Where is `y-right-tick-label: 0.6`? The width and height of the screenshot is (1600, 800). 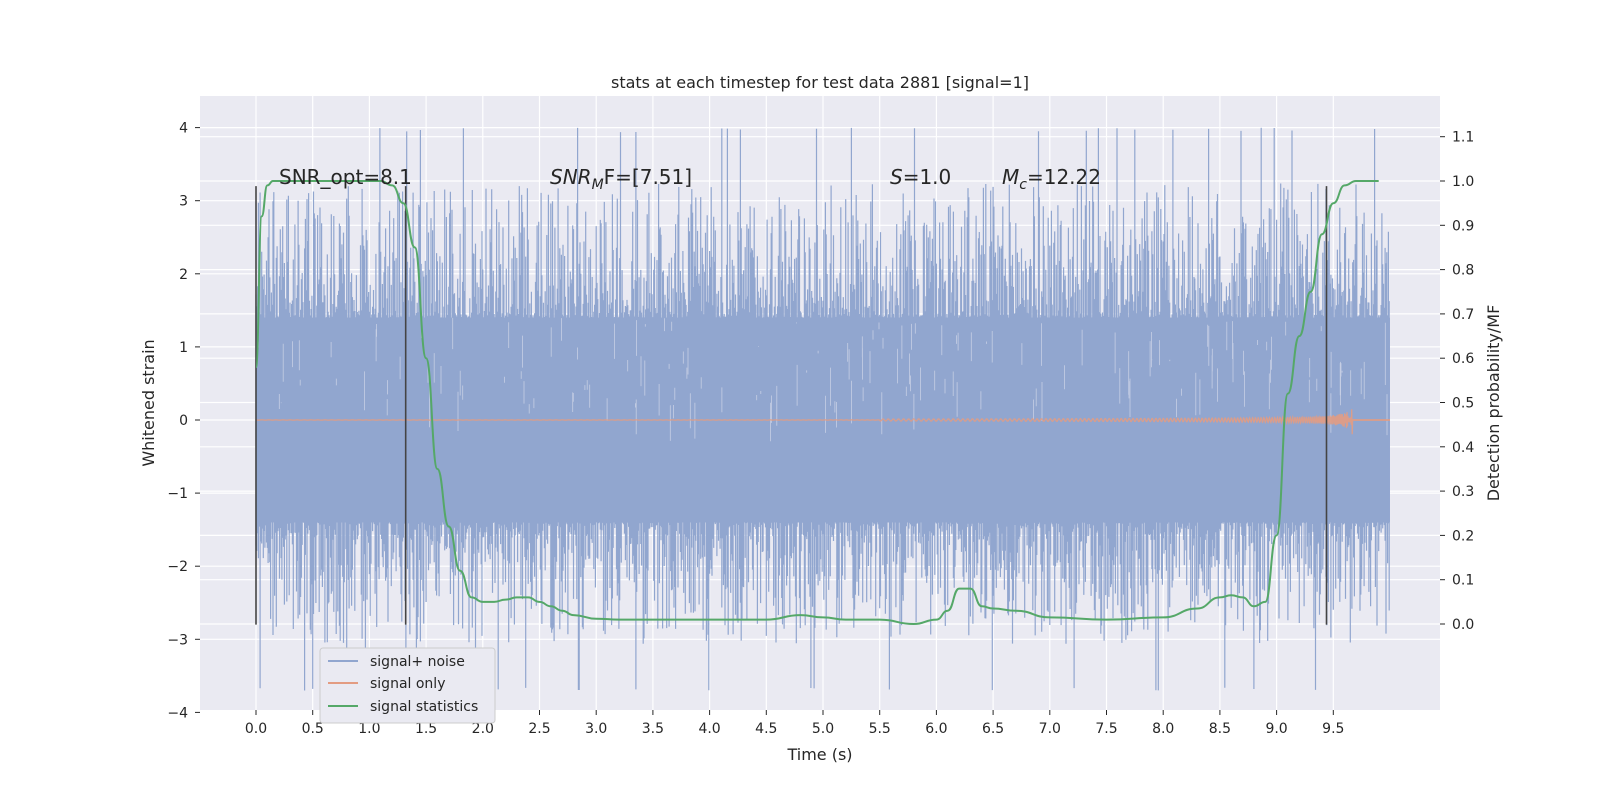 y-right-tick-label: 0.6 is located at coordinates (1463, 359).